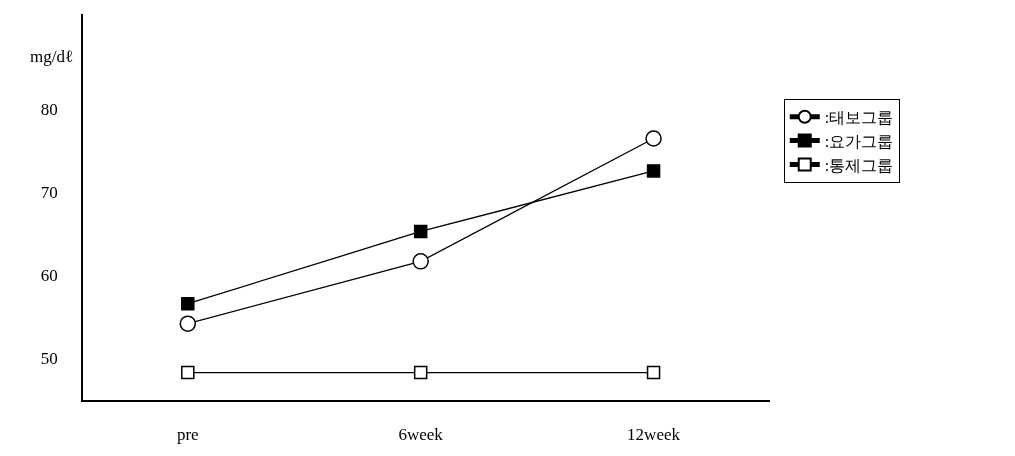  What do you see at coordinates (49, 110) in the screenshot?
I see `y-tick-label: 80` at bounding box center [49, 110].